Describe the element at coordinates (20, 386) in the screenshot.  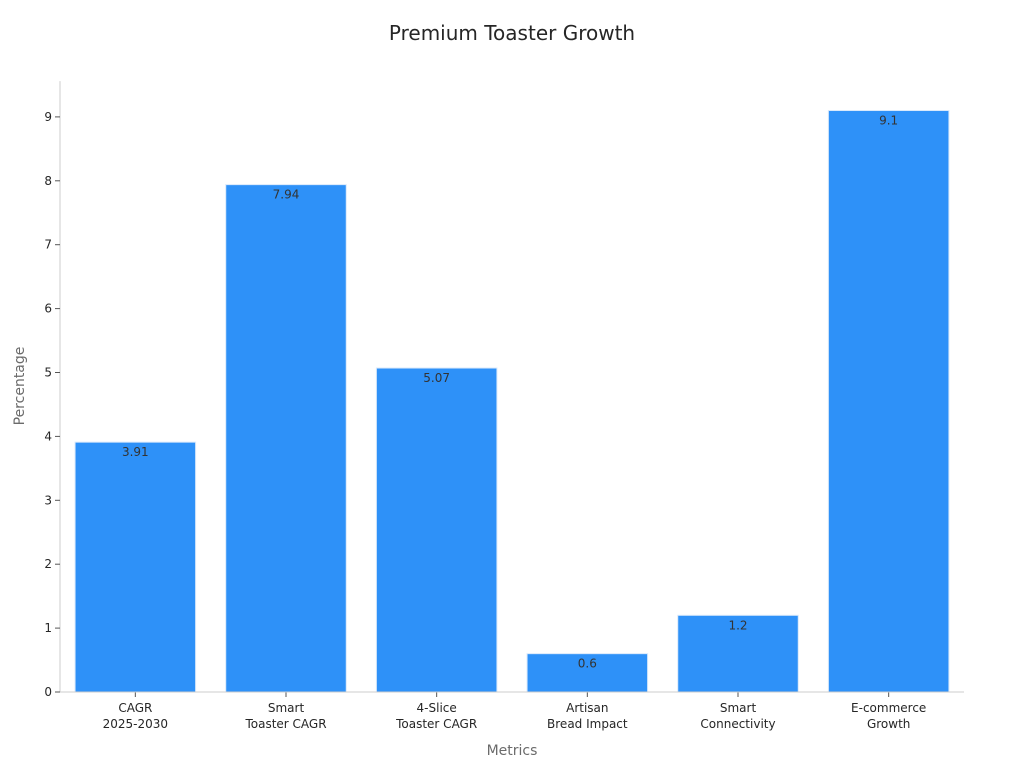
I see `y-axis-label: Percentage` at that location.